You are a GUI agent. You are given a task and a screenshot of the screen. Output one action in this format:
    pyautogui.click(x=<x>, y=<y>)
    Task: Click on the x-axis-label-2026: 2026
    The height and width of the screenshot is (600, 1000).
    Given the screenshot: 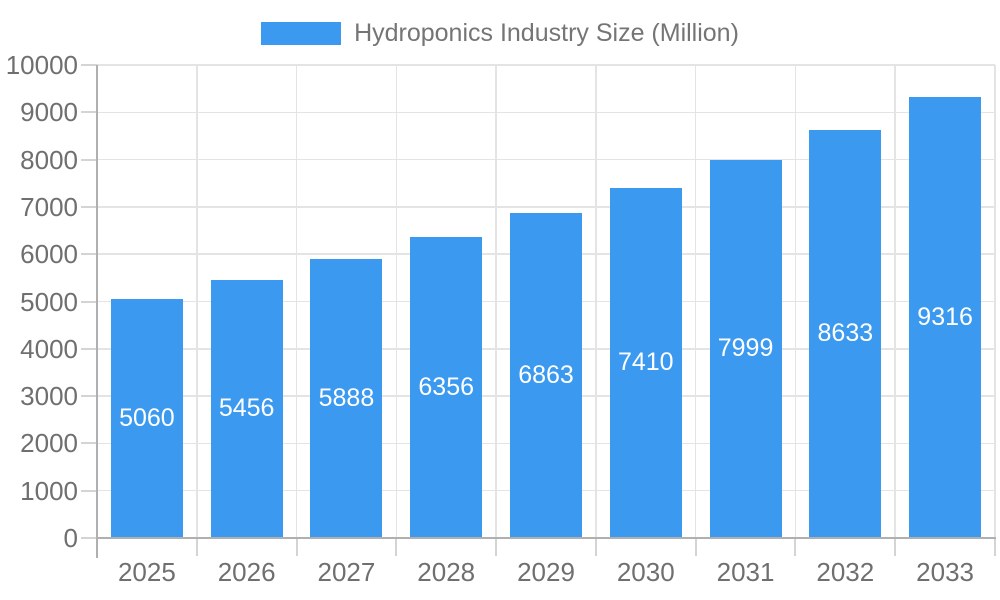 What is the action you would take?
    pyautogui.click(x=246, y=572)
    